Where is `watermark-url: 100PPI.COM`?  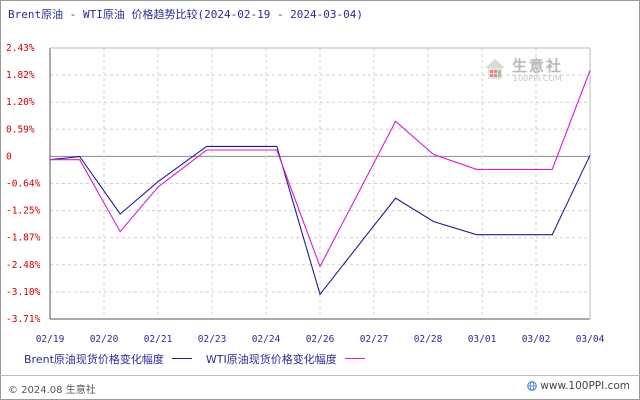
watermark-url: 100PPI.COM is located at coordinates (537, 78).